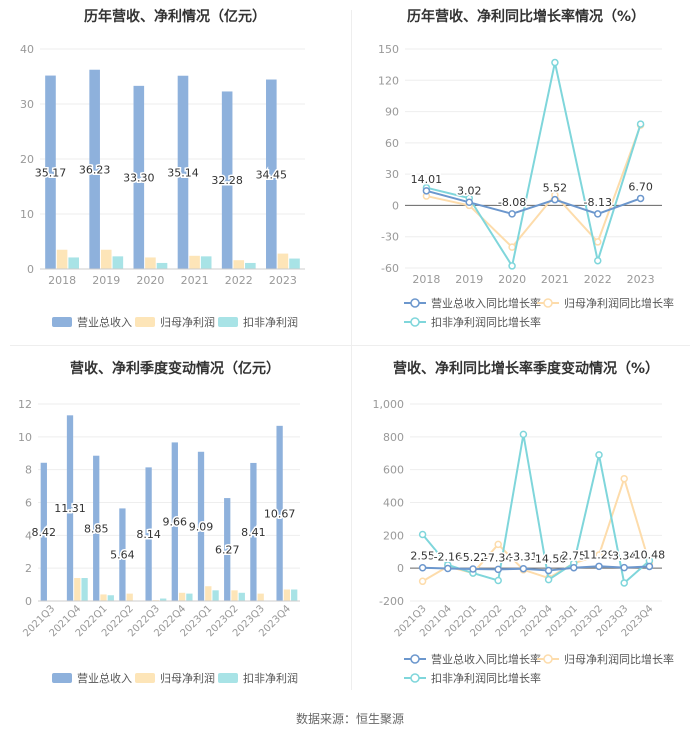 The height and width of the screenshot is (734, 700). I want to click on data-label: 35.17, so click(51, 172).